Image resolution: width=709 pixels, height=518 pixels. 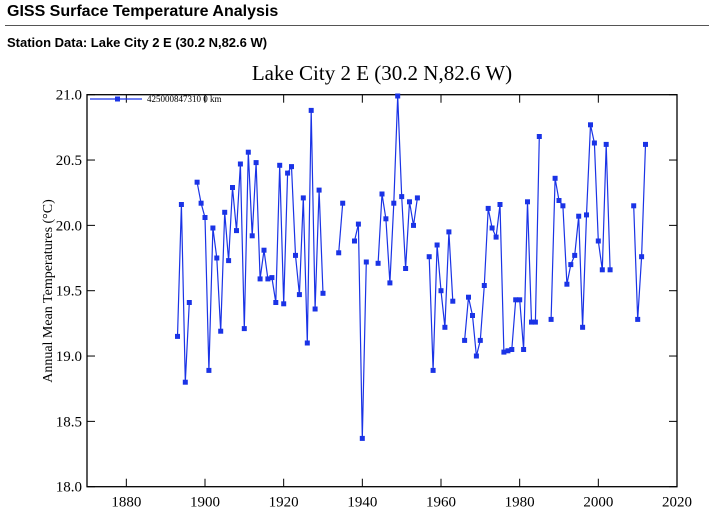 I want to click on x-tick-label: 1920, so click(x=284, y=503).